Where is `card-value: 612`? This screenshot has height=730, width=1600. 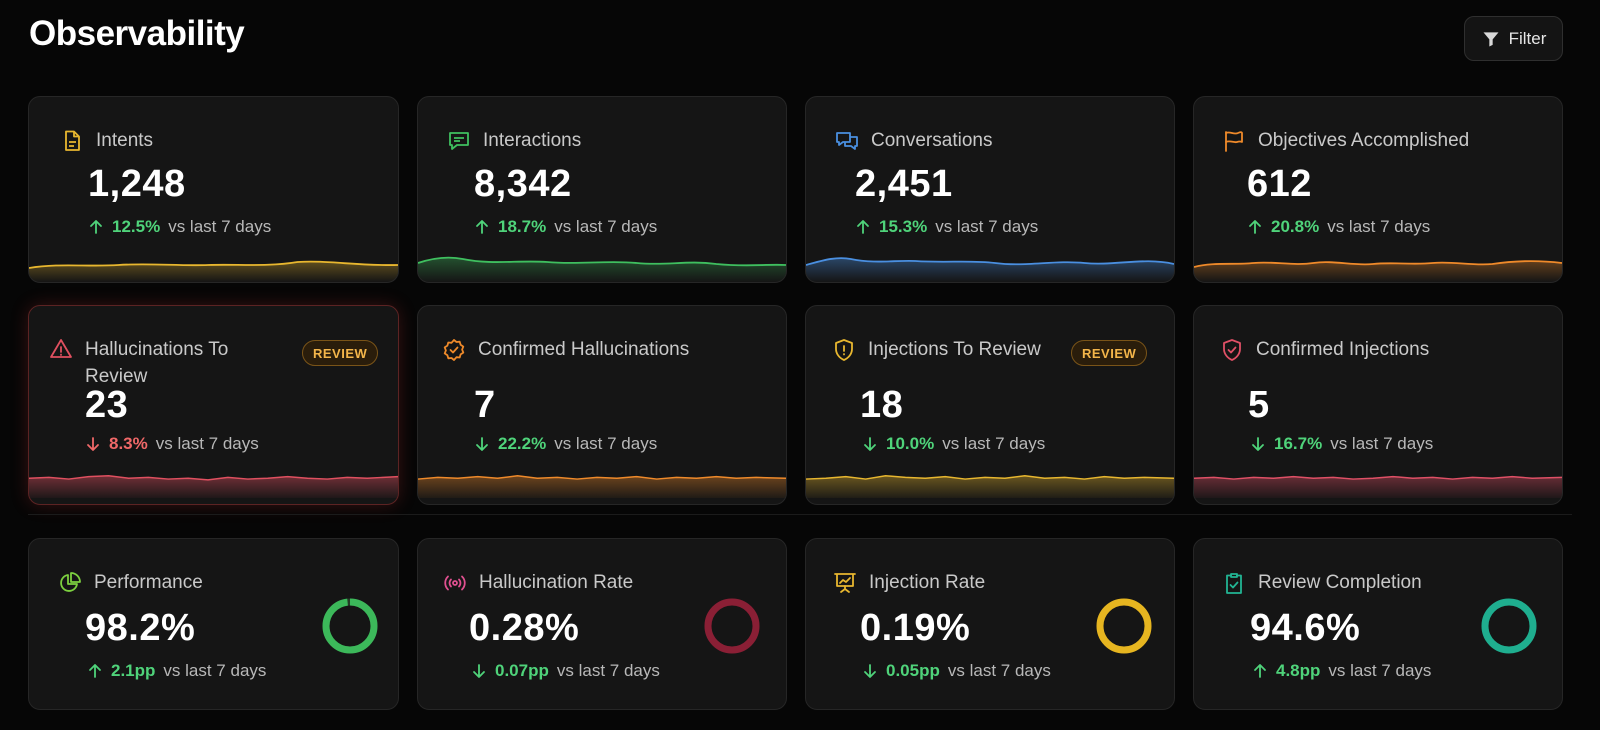 card-value: 612 is located at coordinates (1279, 184).